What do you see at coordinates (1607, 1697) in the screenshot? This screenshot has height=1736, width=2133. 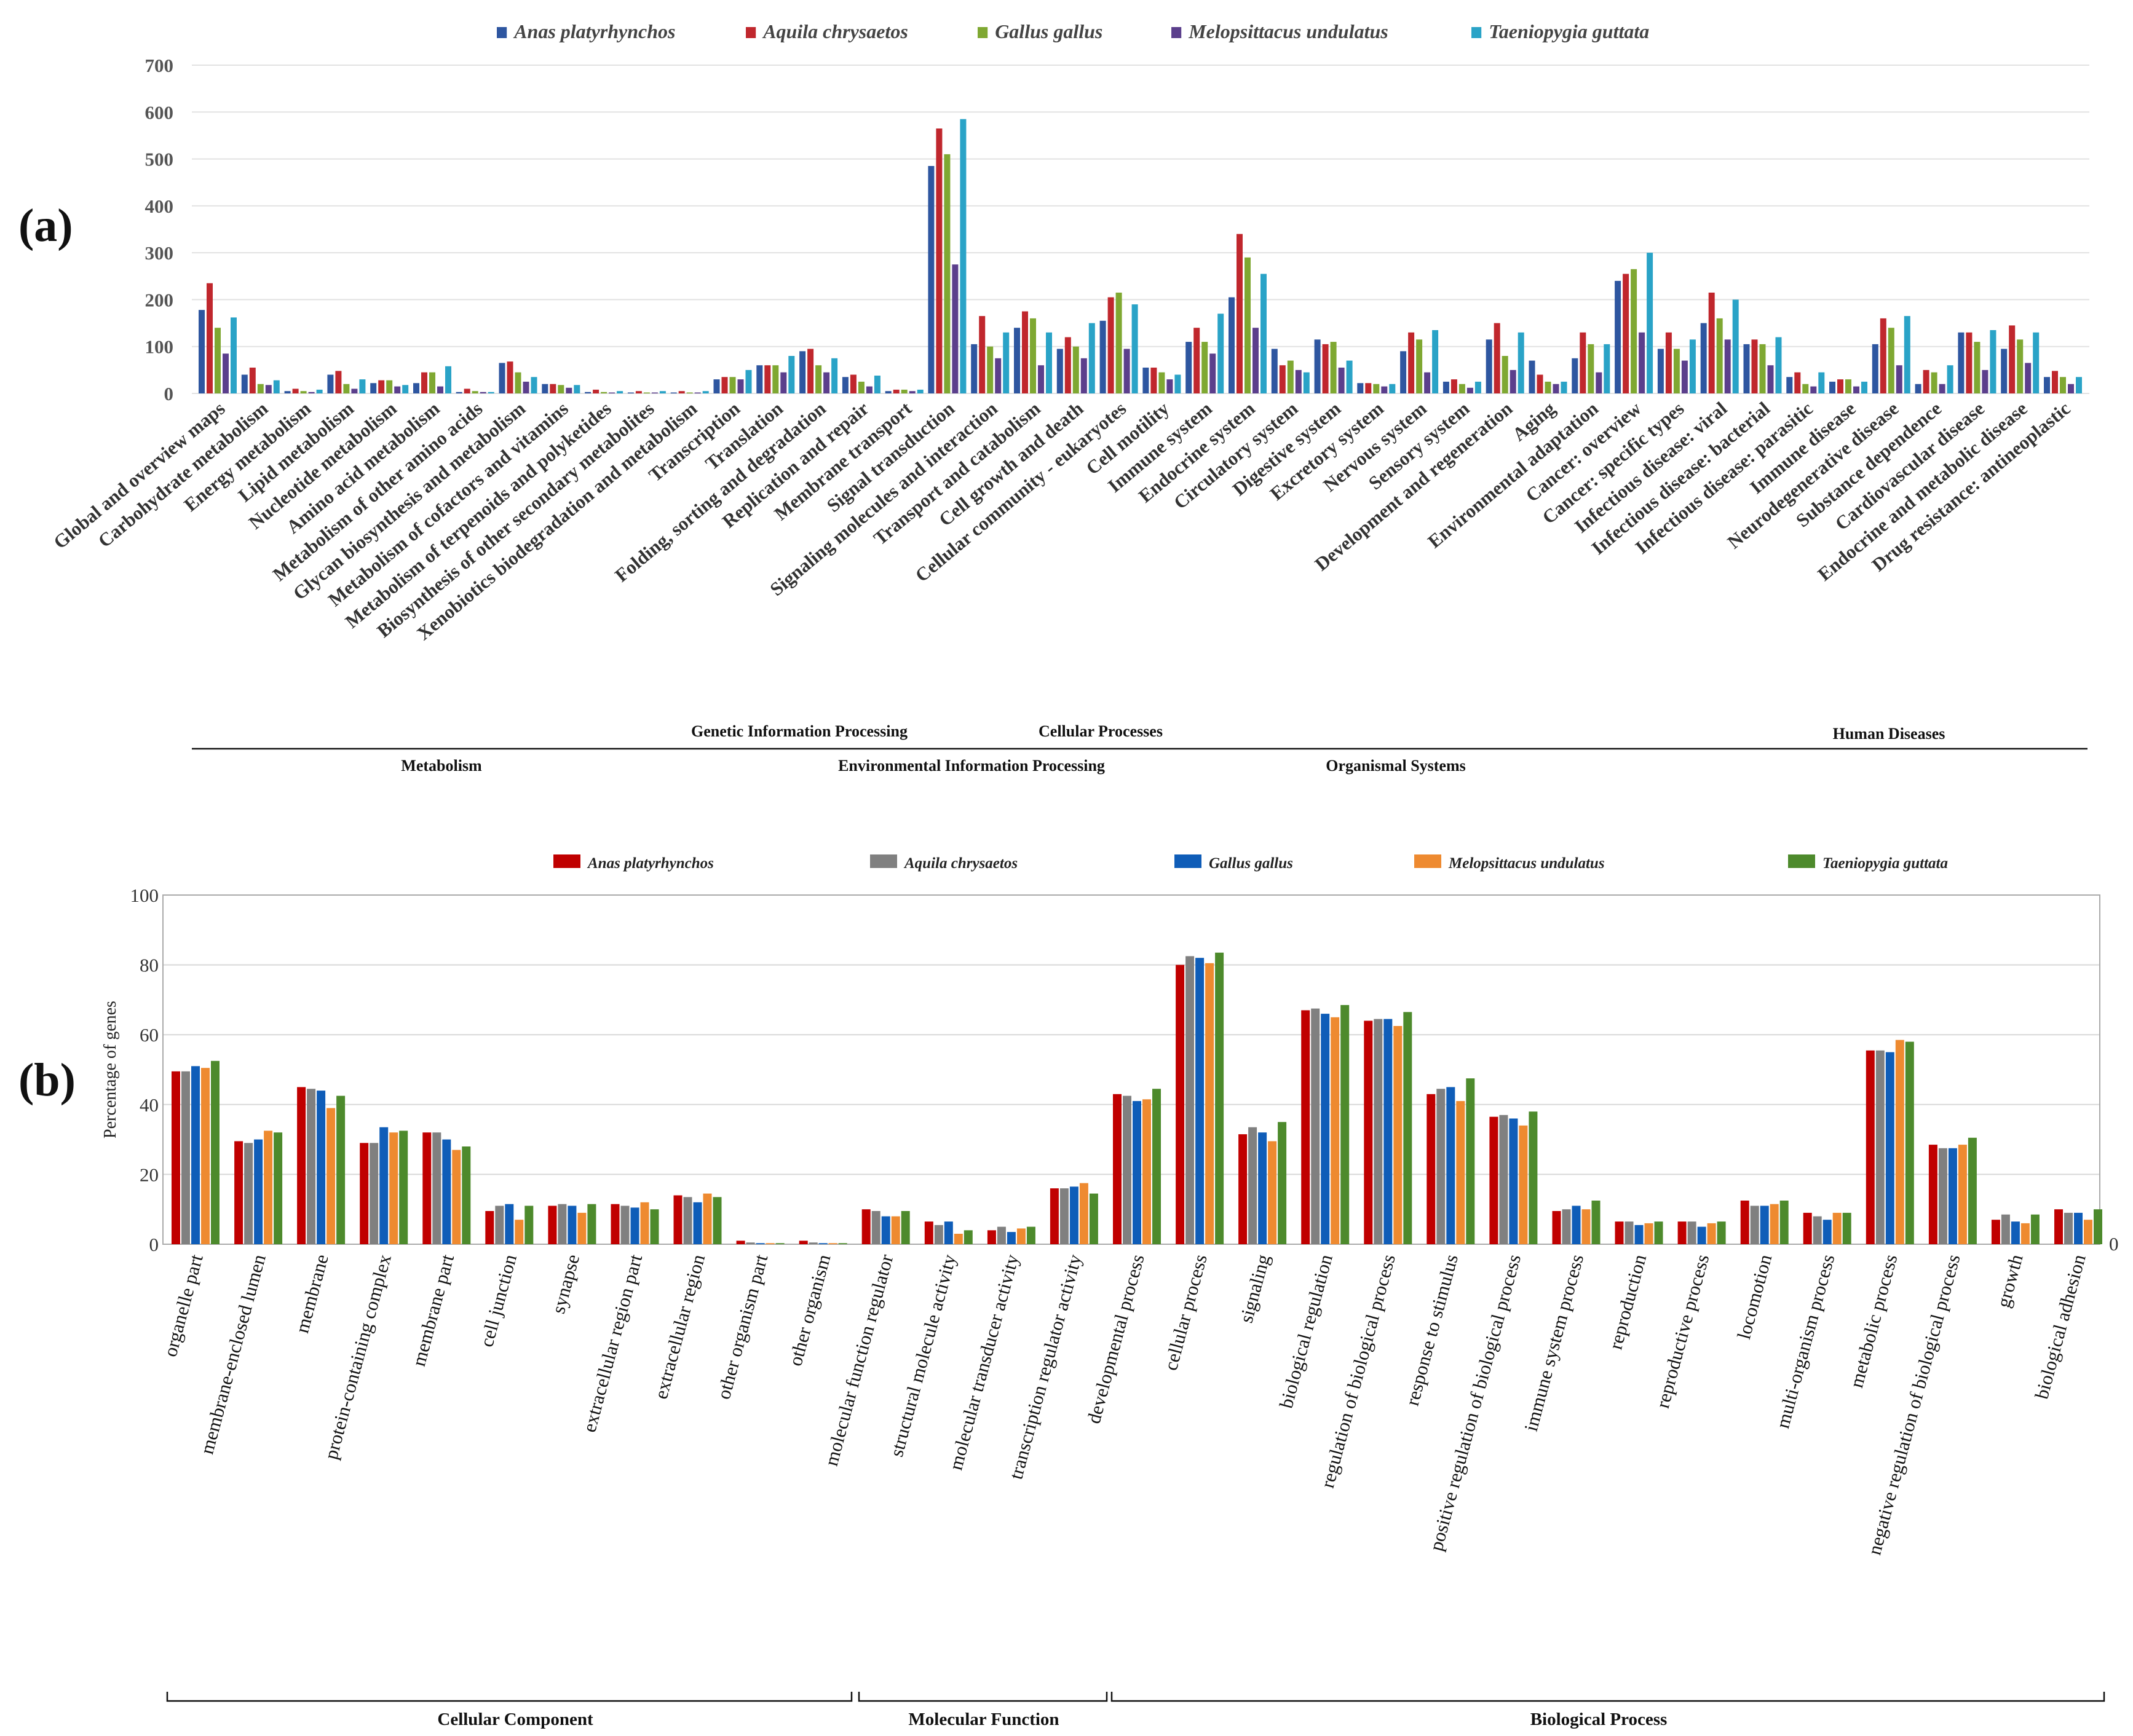 I see `bracket-biological-process` at bounding box center [1607, 1697].